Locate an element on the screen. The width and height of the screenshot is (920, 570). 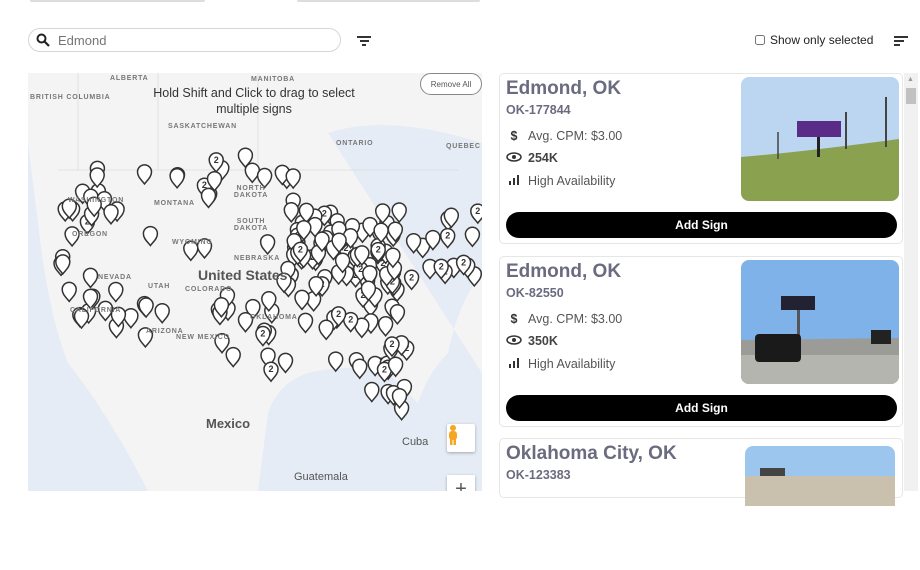
show-only-selected-toggle: Show only selected is located at coordinates (814, 40).